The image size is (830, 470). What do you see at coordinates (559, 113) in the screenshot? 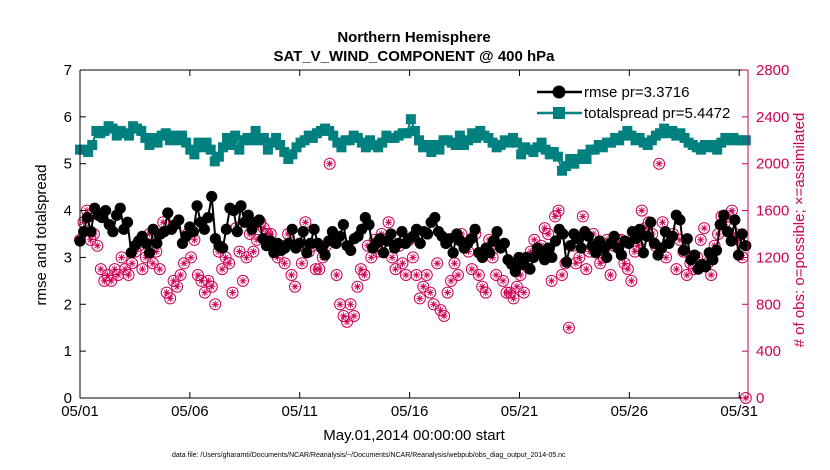
I see `legend-totalspread-marker` at bounding box center [559, 113].